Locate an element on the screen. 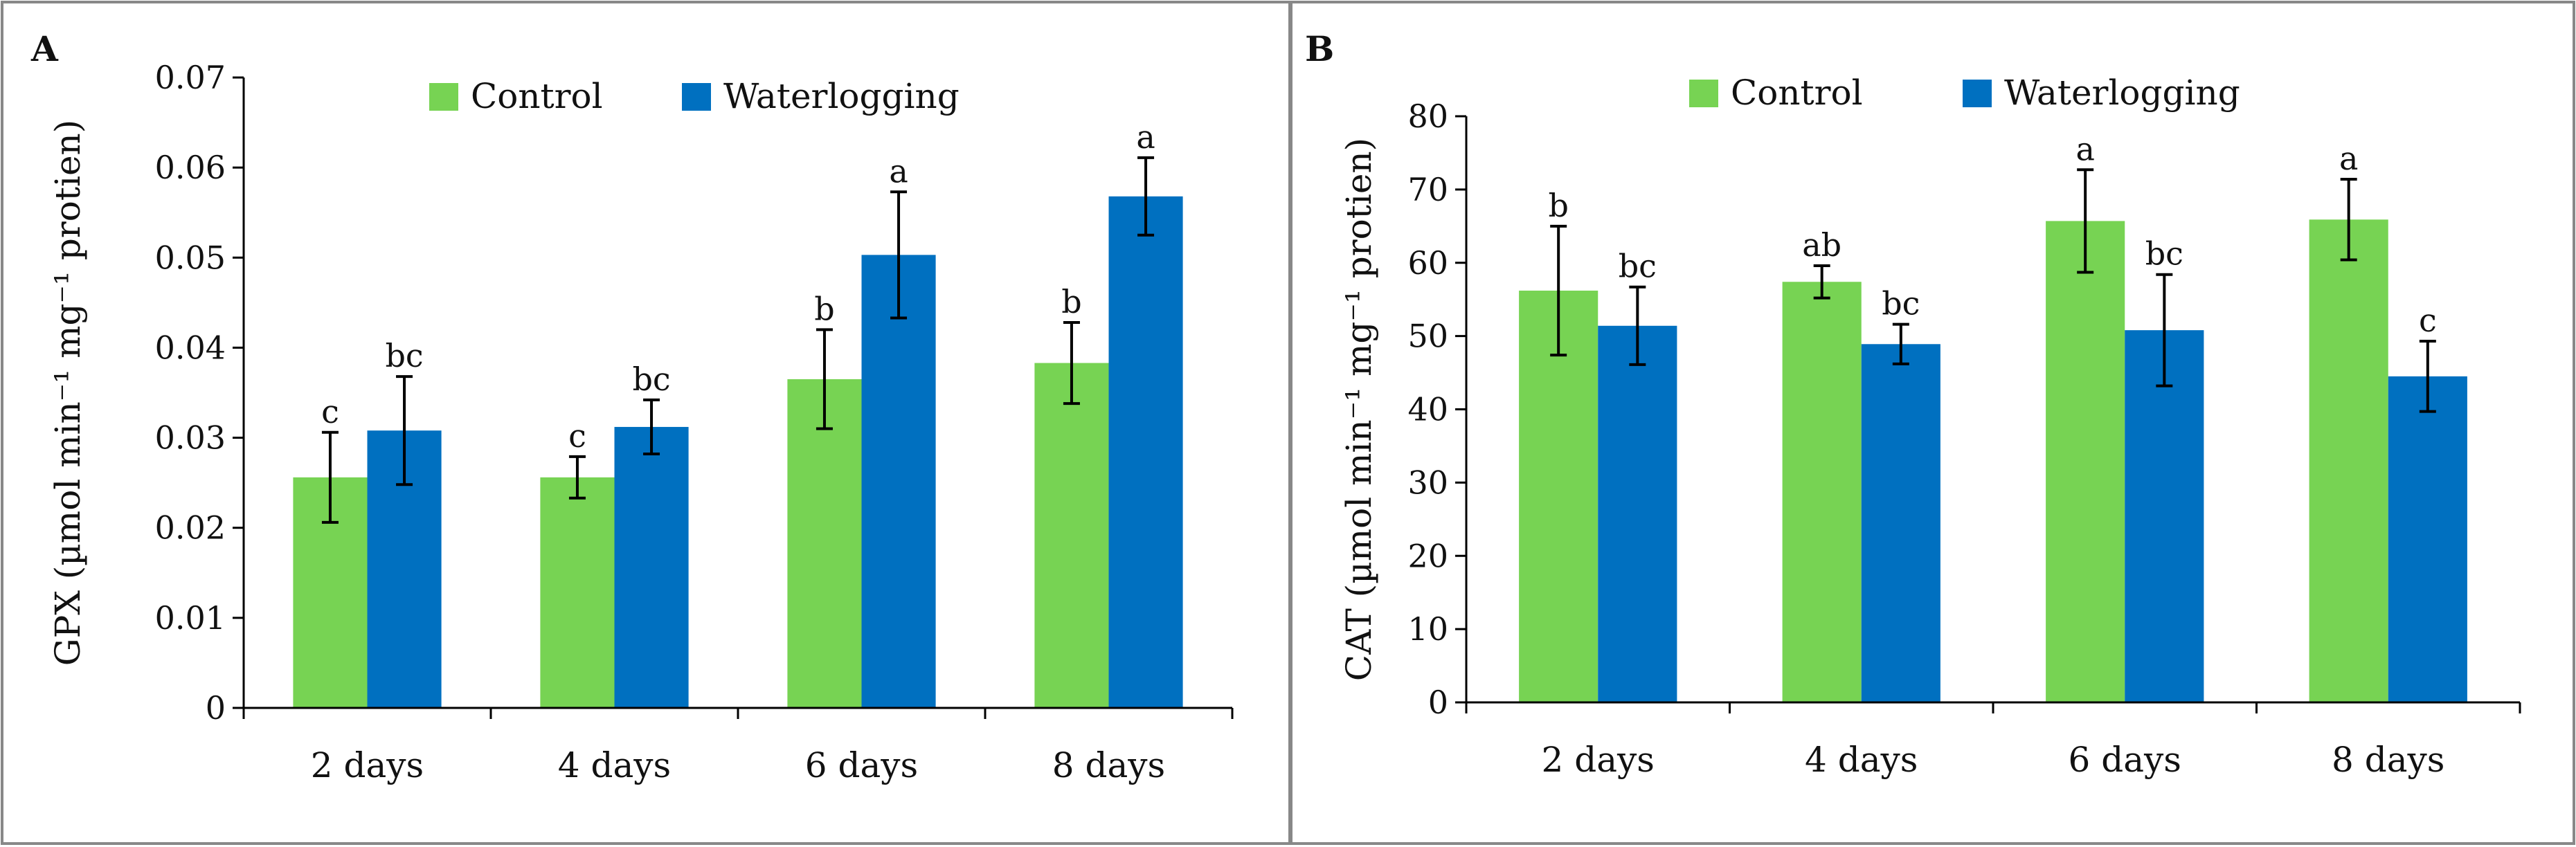 Image resolution: width=2576 pixels, height=847 pixels. panel-a-y-tick-label: 0.01 is located at coordinates (191, 618).